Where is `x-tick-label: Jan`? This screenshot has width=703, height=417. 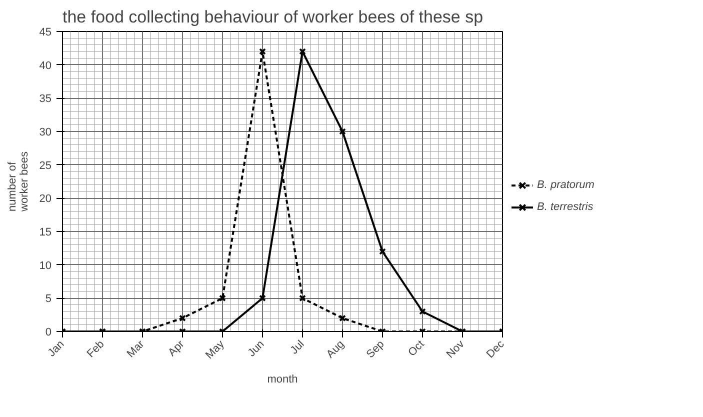
x-tick-label: Jan is located at coordinates (56, 349).